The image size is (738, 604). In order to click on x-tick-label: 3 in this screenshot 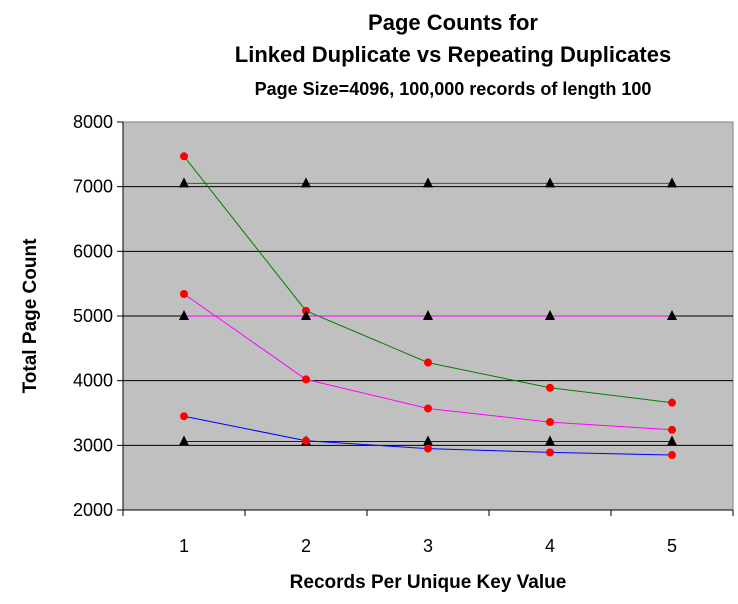, I will do `click(428, 546)`.